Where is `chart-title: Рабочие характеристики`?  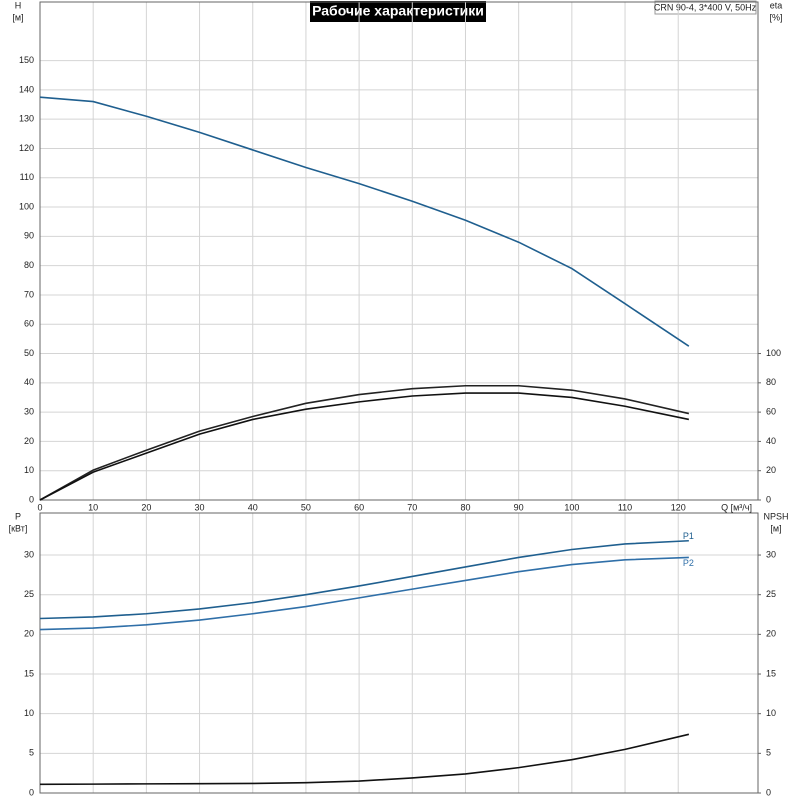 chart-title: Рабочие характеристики is located at coordinates (398, 11).